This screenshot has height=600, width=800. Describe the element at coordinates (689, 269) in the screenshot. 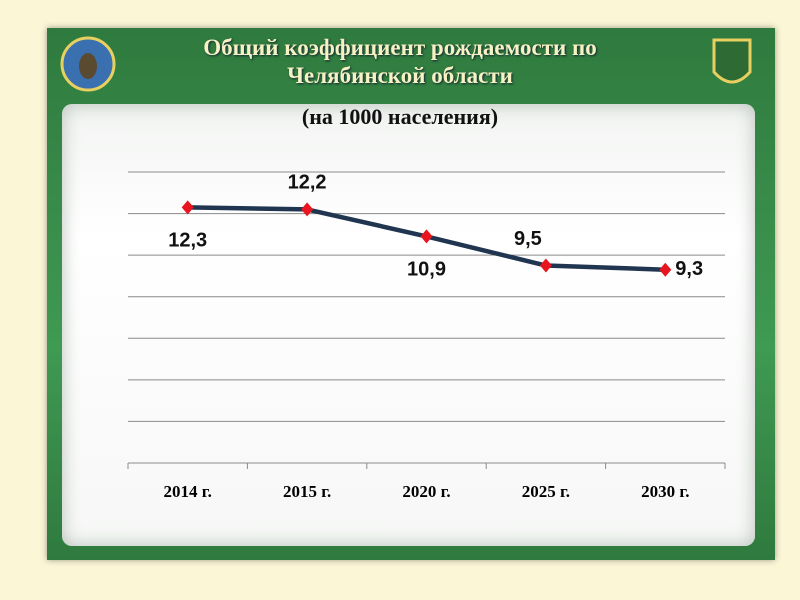

I see `data-label: 9,3` at that location.